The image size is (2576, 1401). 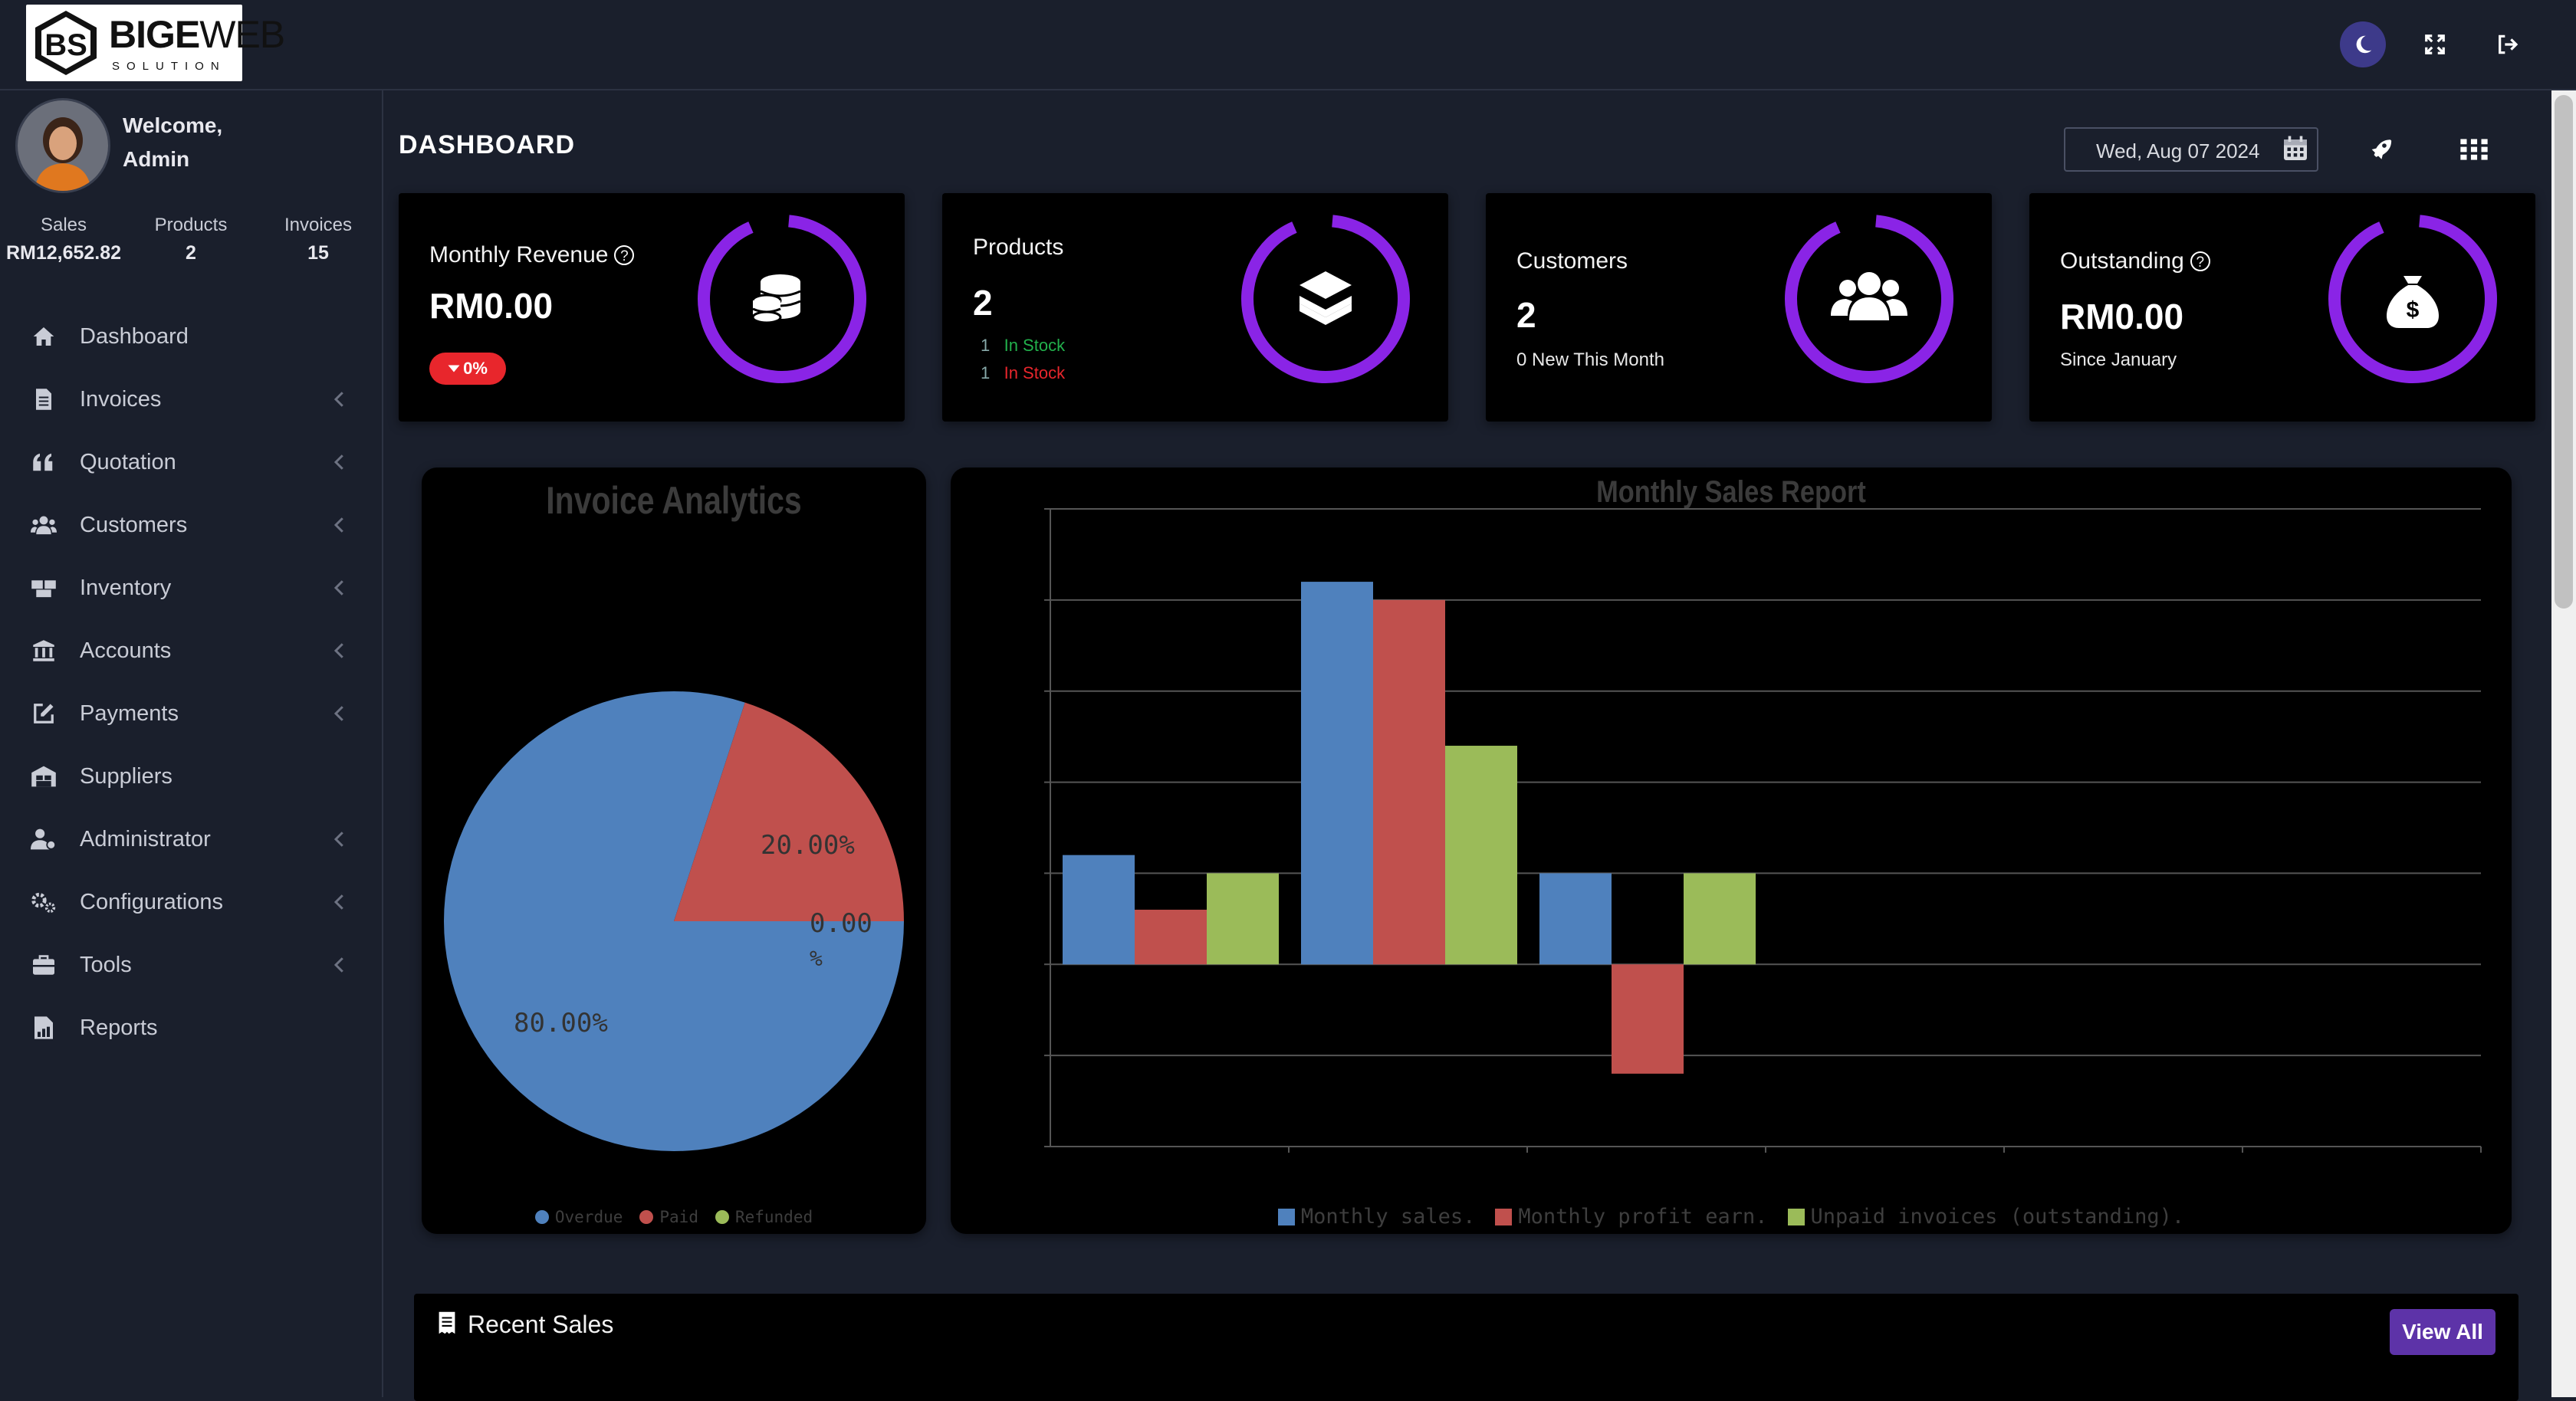 What do you see at coordinates (789, 811) in the screenshot?
I see `pie-slice-paid` at bounding box center [789, 811].